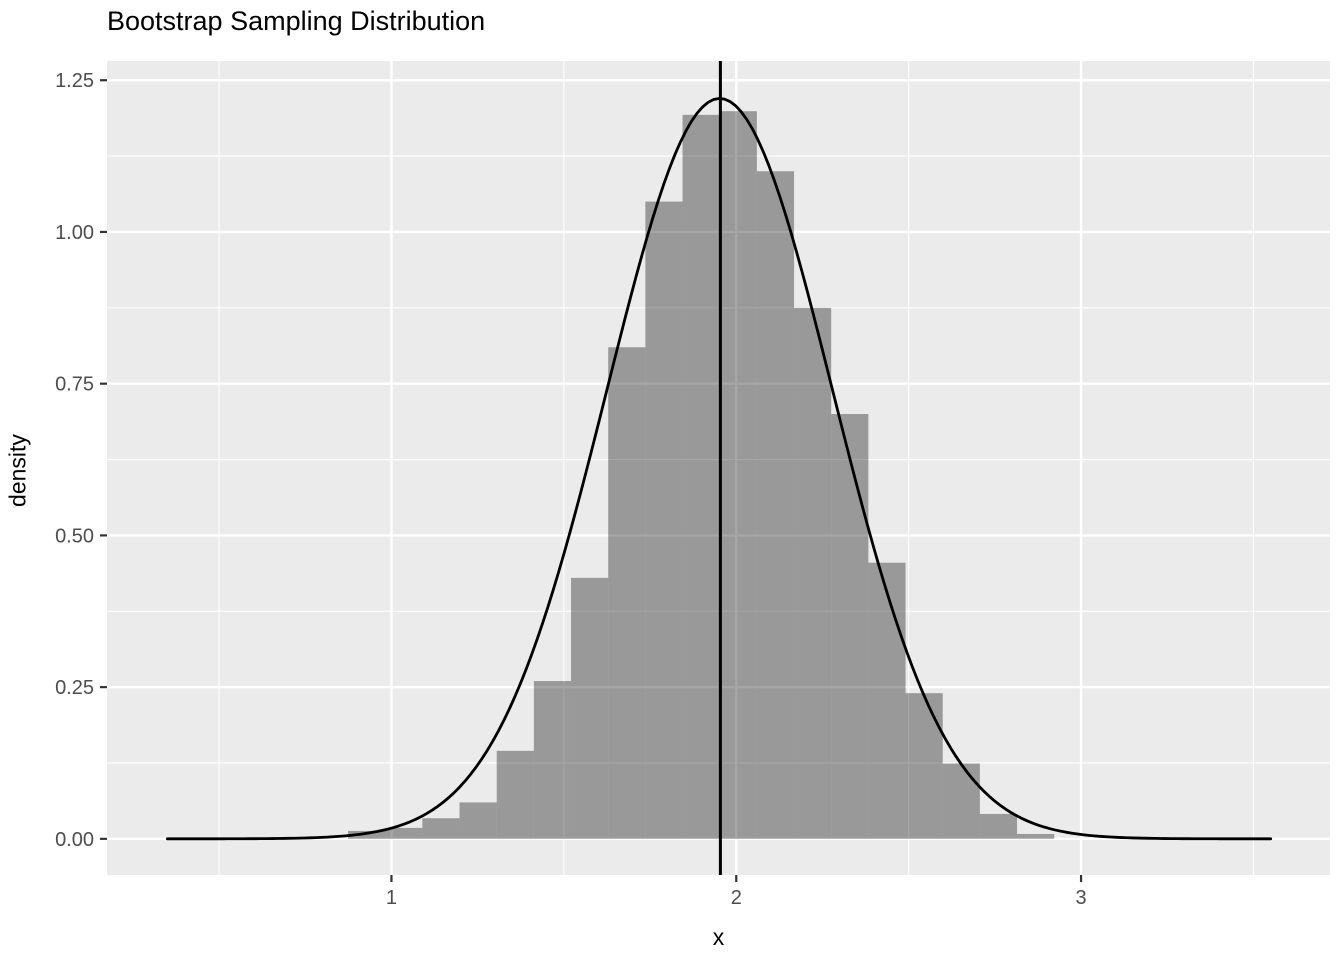  What do you see at coordinates (1080, 898) in the screenshot?
I see `x-tick-label: 3` at bounding box center [1080, 898].